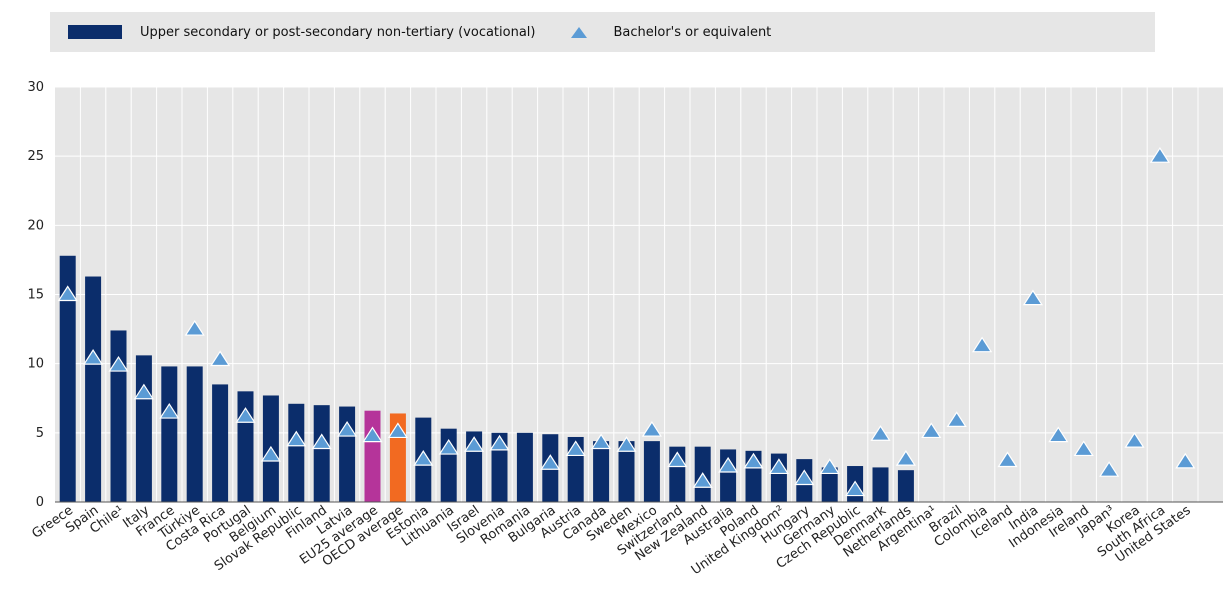 The image size is (1223, 596). I want to click on legend-swatch-bar, so click(95, 32).